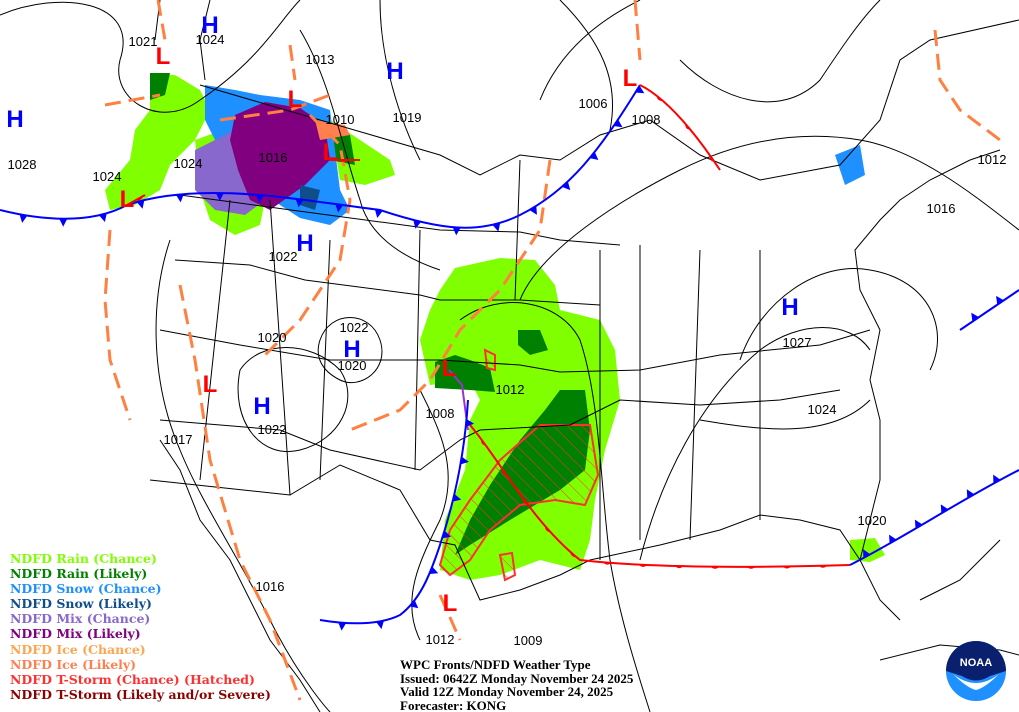 The height and width of the screenshot is (712, 1019). I want to click on isobar-label: 1010, so click(340, 119).